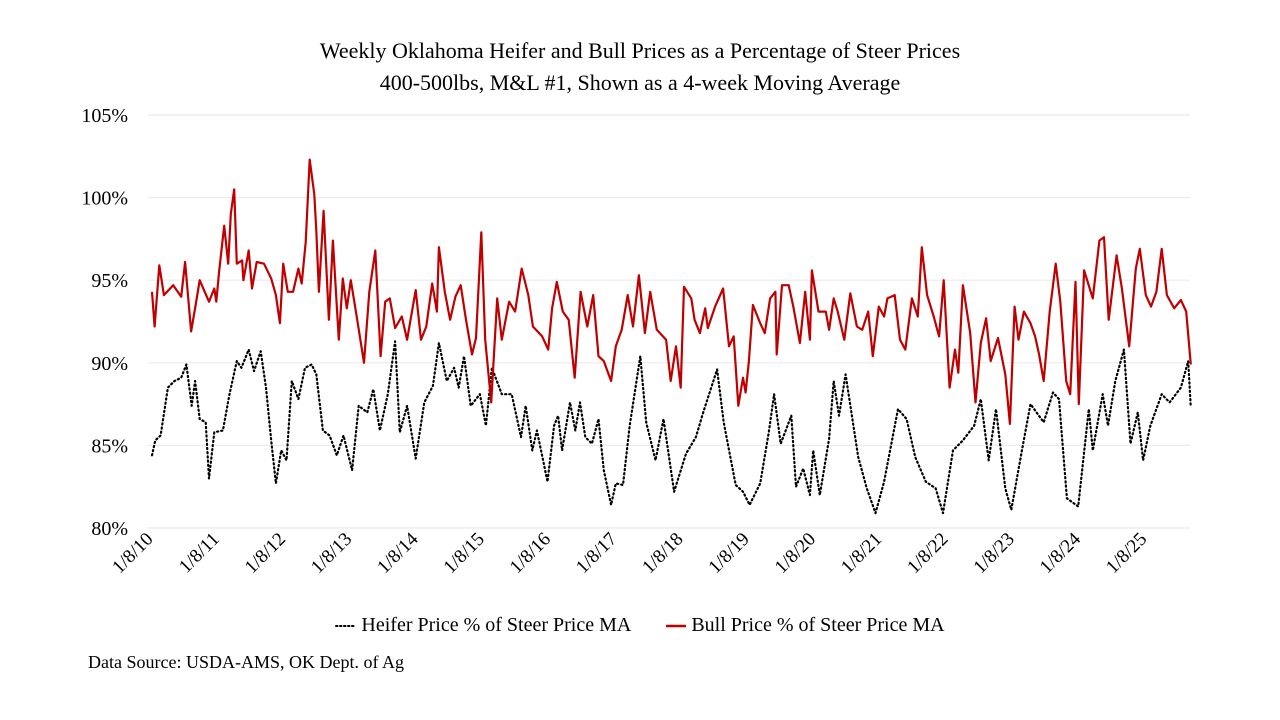 The width and height of the screenshot is (1280, 720). What do you see at coordinates (265, 553) in the screenshot?
I see `x-tick-label: 1/8/12` at bounding box center [265, 553].